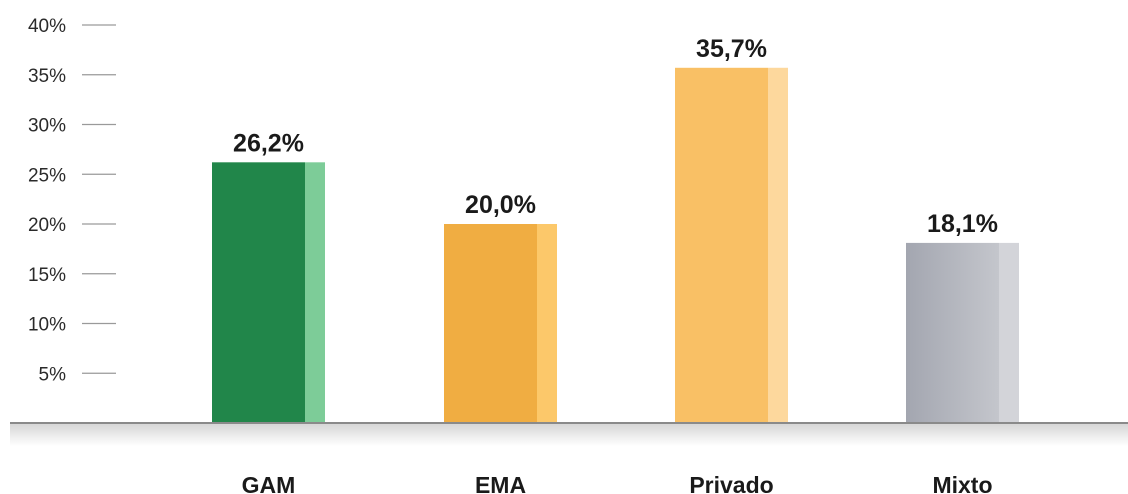 This screenshot has height=494, width=1128. Describe the element at coordinates (1009, 332) in the screenshot. I see `bar-side-mixto` at that location.